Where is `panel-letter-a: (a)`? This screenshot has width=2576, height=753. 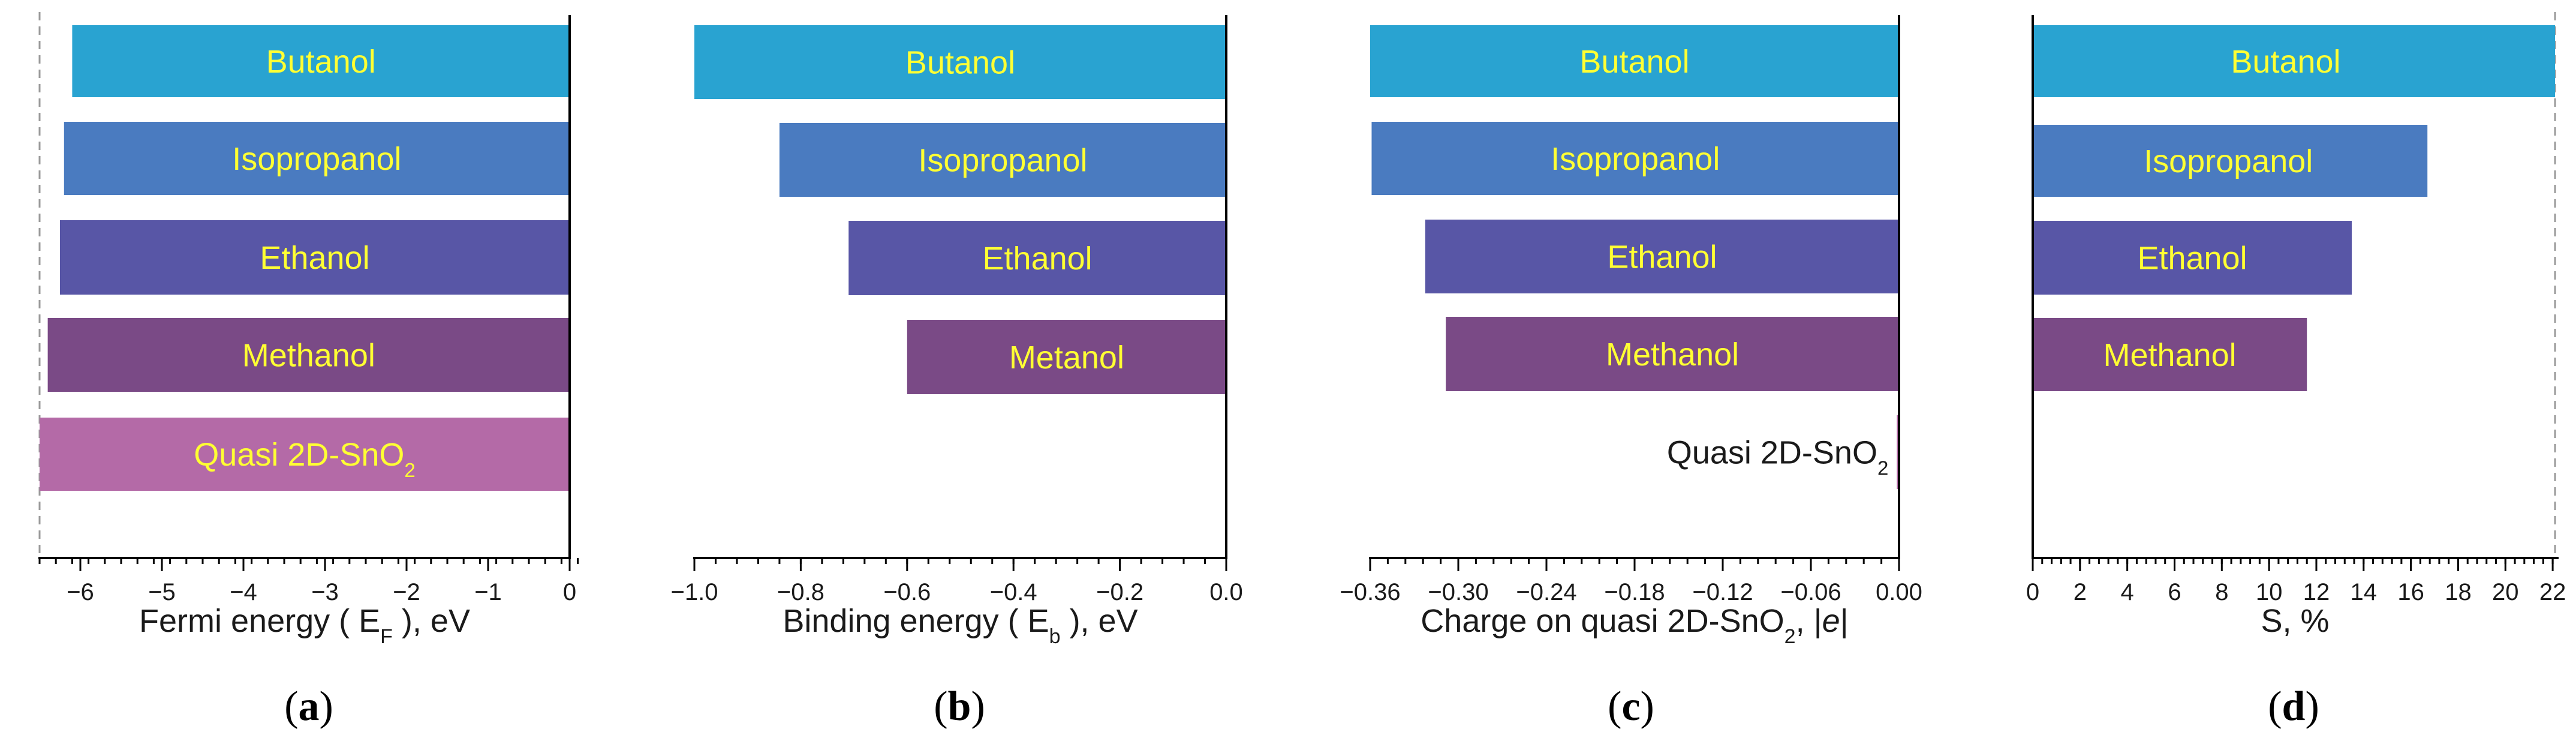 panel-letter-a: (a) is located at coordinates (309, 706).